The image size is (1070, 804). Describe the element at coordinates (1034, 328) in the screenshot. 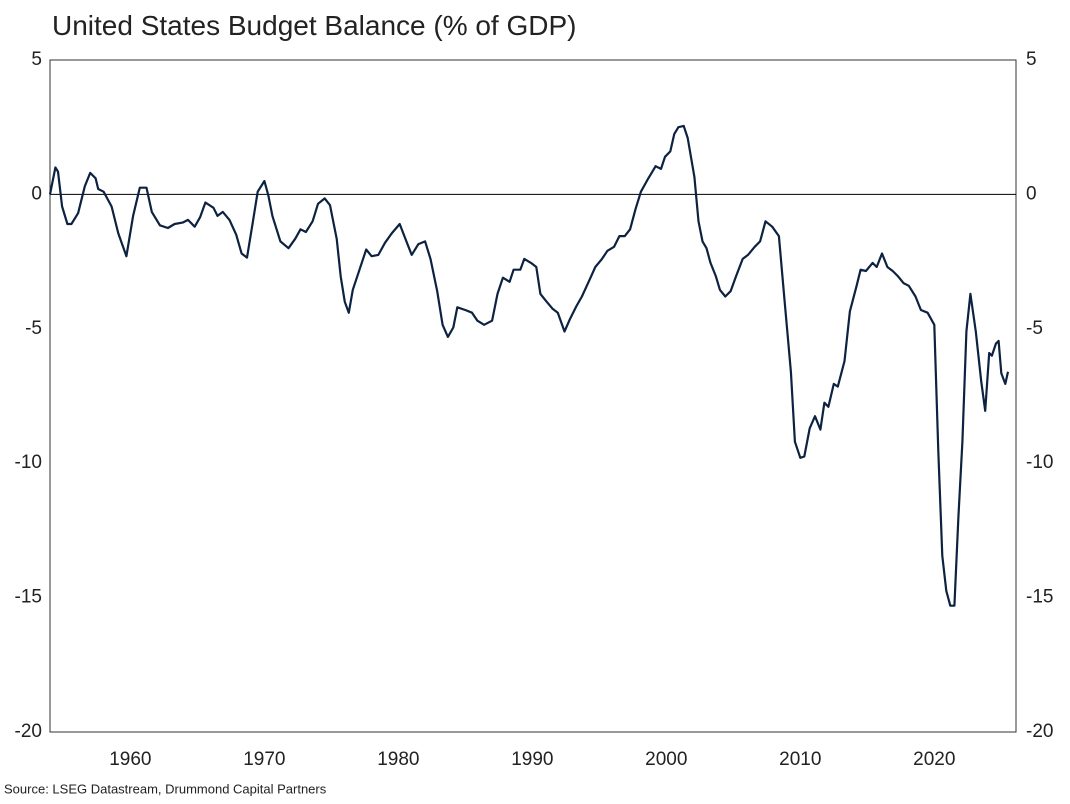

I see `y2-tick-label: -5` at that location.